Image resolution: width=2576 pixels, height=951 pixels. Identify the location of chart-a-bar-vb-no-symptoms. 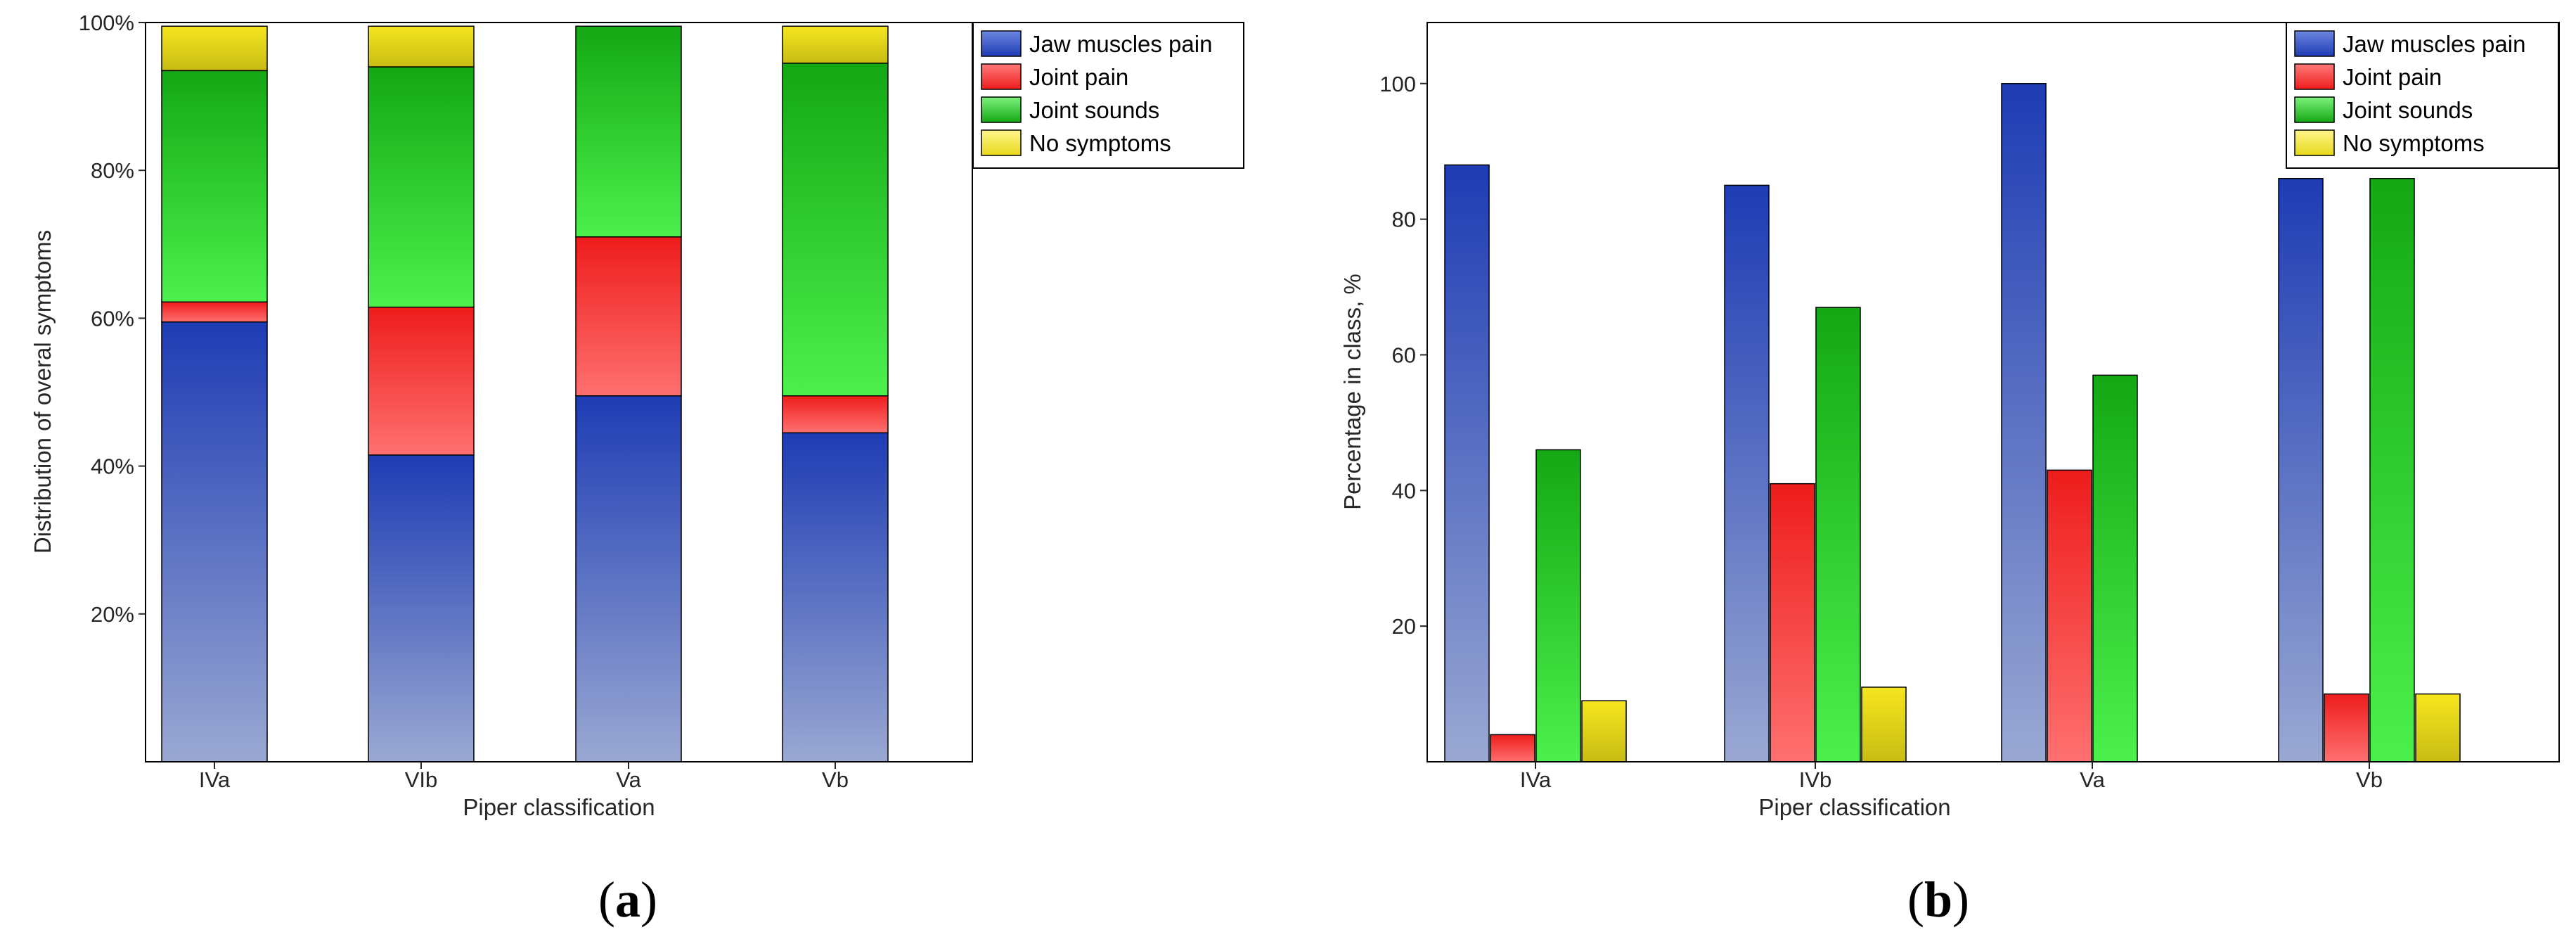
(835, 44).